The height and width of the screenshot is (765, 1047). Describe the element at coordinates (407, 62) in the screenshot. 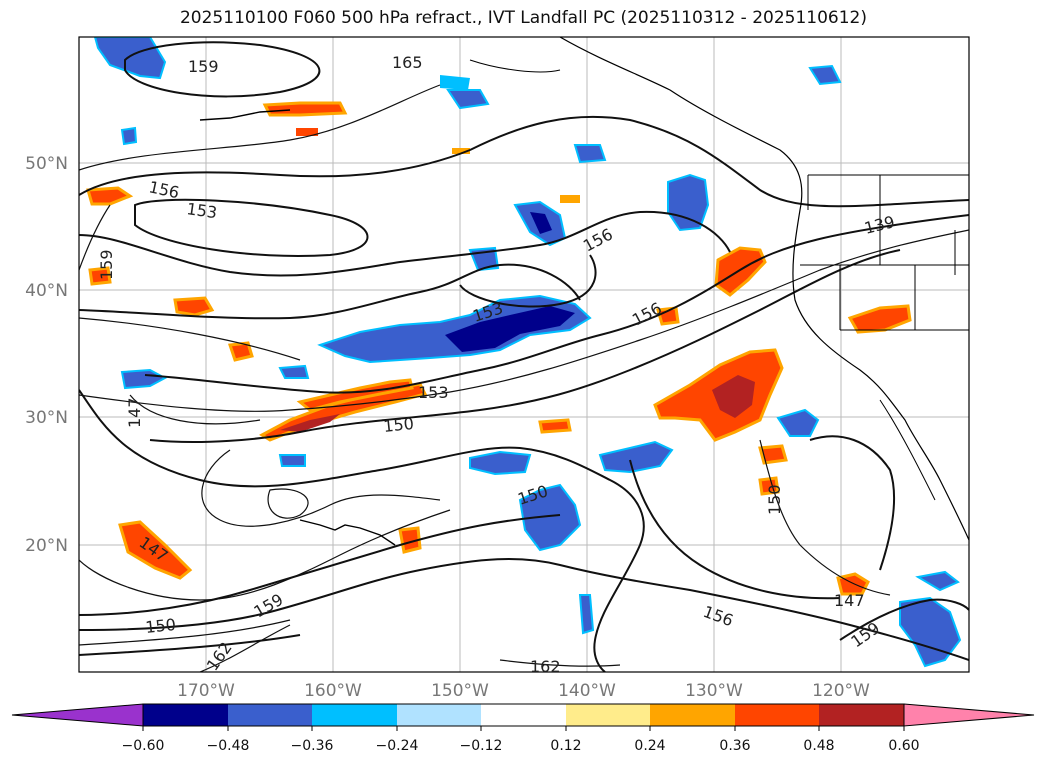

I see `contour-label: 165` at that location.